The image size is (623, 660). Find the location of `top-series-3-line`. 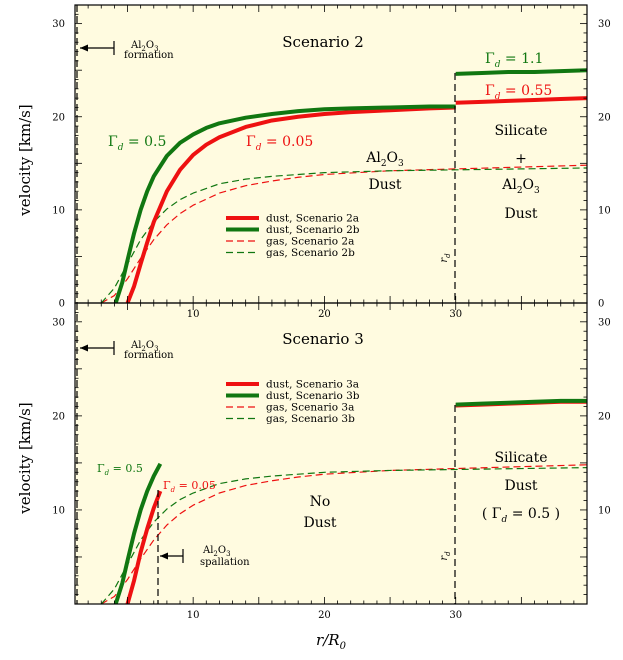

top-series-3-line is located at coordinates (521, 72).